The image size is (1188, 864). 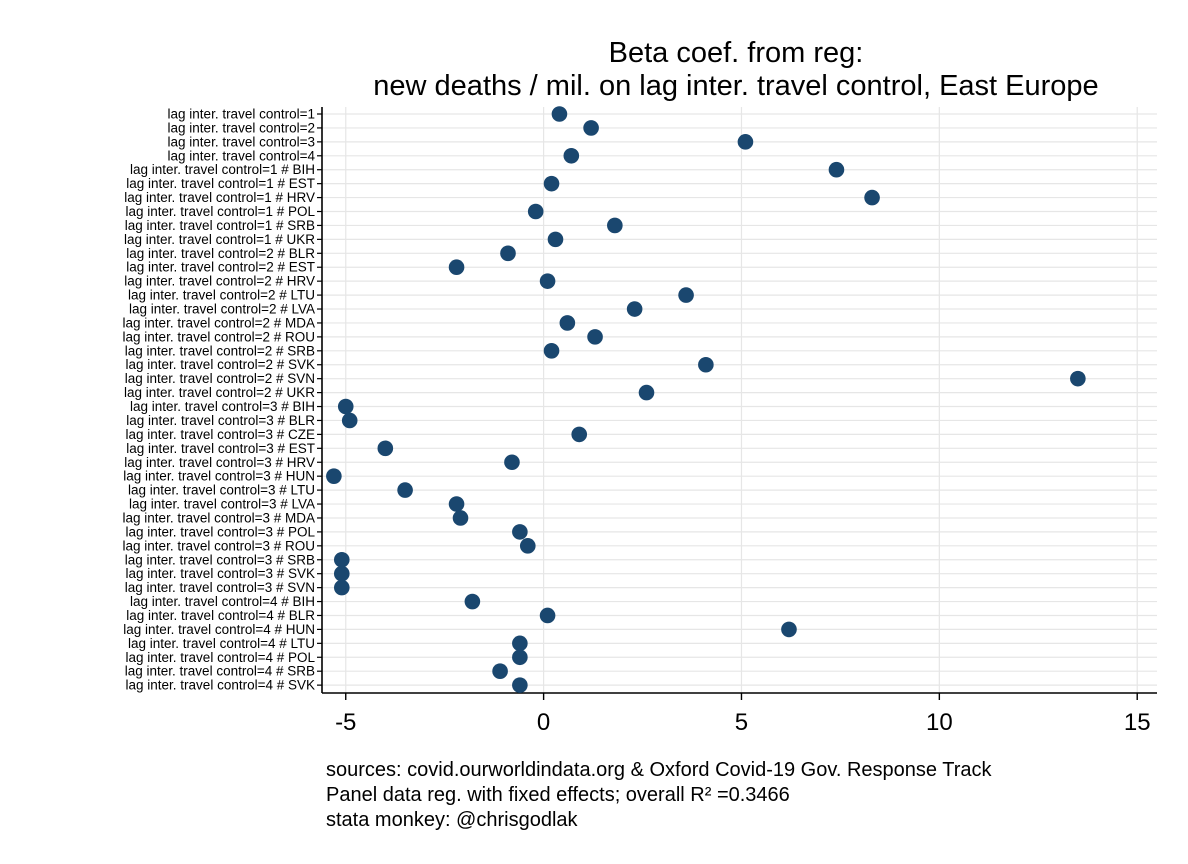 What do you see at coordinates (220, 183) in the screenshot?
I see `y-tick-label: lag inter. travel control=1 # EST` at bounding box center [220, 183].